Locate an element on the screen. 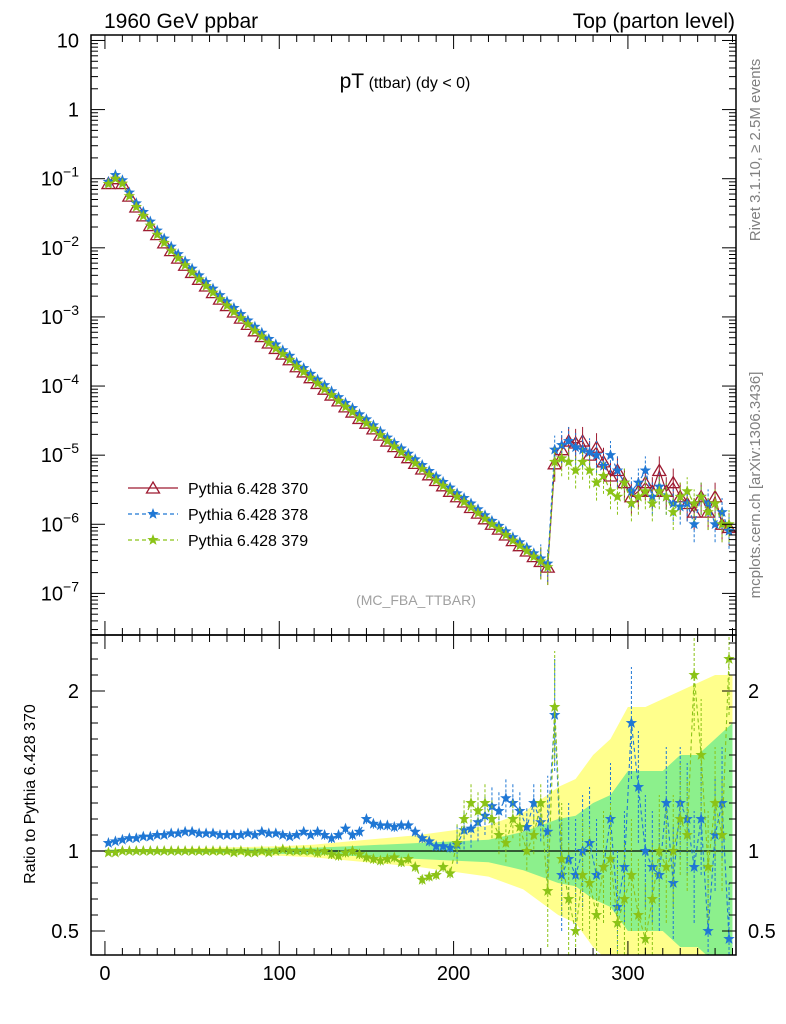 The image size is (786, 1024). y-tick-label: 10⁻⁴ is located at coordinates (60, 384).